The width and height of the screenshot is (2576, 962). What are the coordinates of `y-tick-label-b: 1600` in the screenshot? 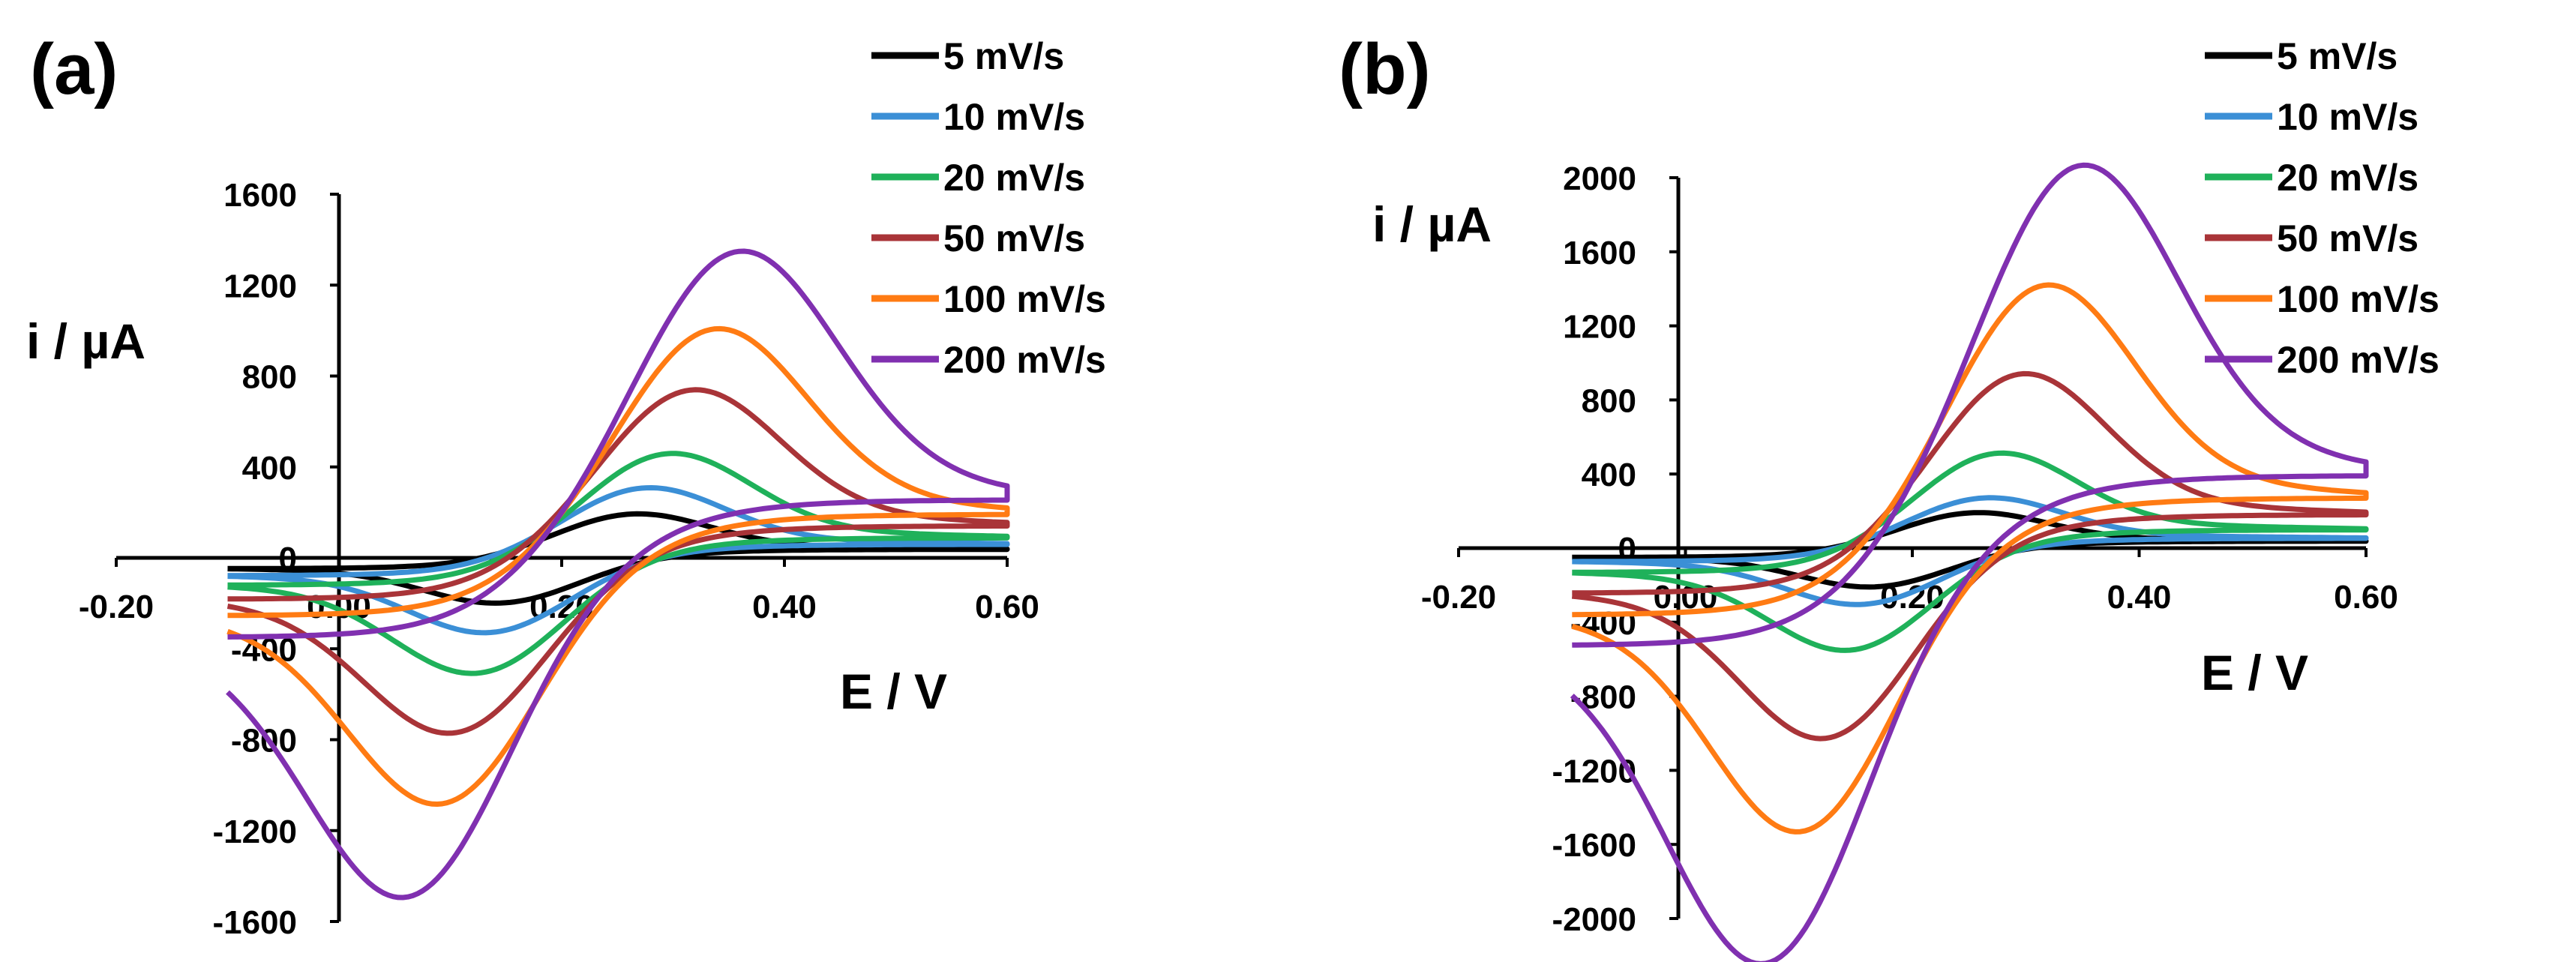 It's located at (1600, 253).